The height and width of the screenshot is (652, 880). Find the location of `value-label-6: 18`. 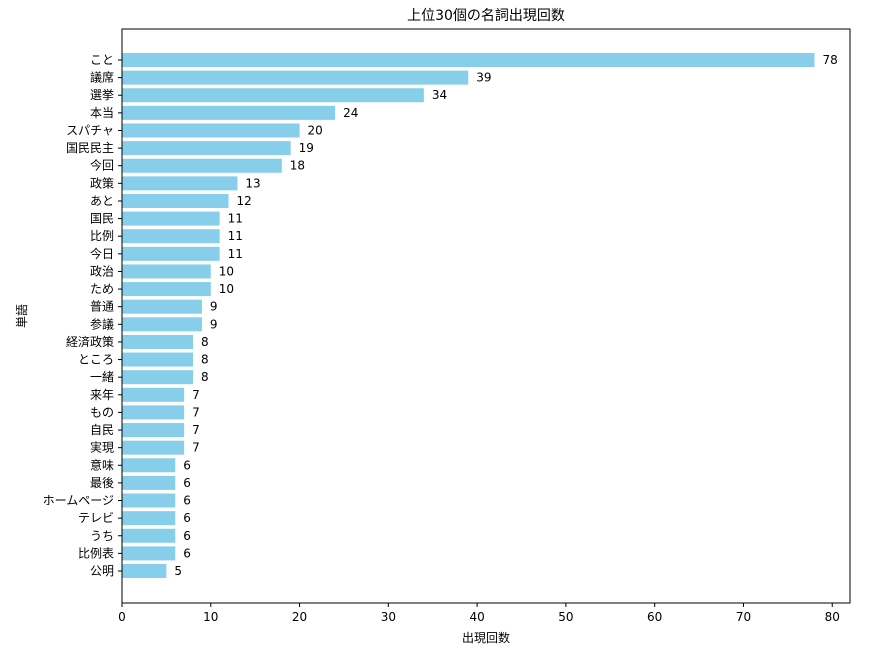

value-label-6: 18 is located at coordinates (297, 166).